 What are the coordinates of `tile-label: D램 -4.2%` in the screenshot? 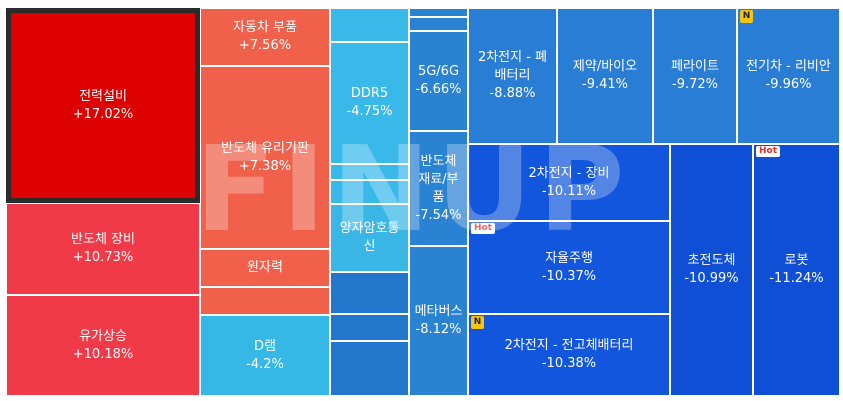 It's located at (265, 355).